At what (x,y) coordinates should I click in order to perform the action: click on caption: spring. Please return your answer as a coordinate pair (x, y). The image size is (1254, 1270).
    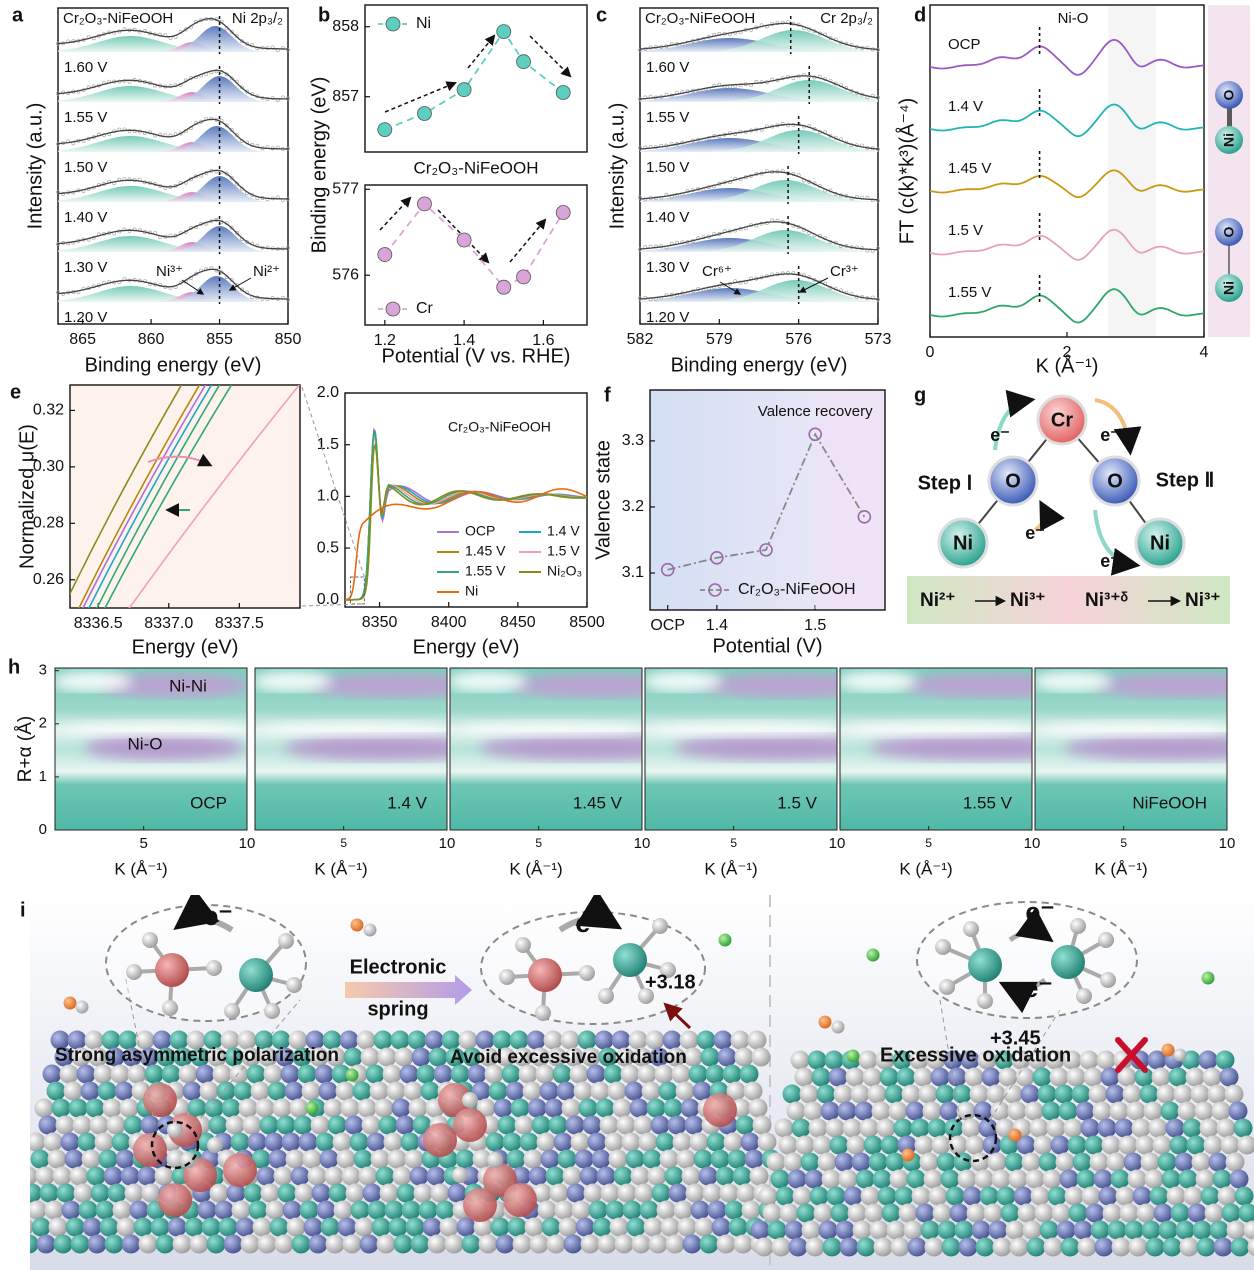
    Looking at the image, I should click on (397, 1009).